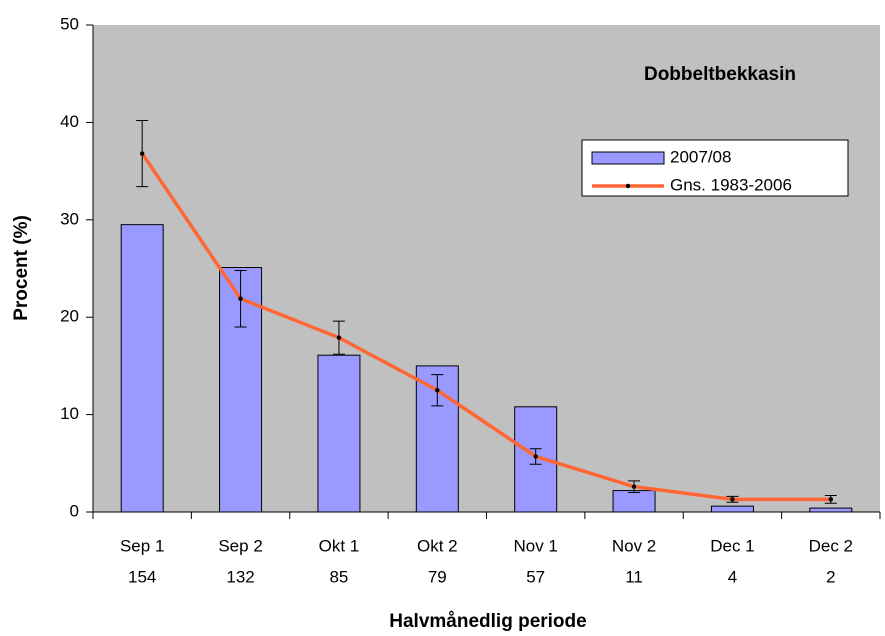 This screenshot has width=885, height=636. What do you see at coordinates (69, 218) in the screenshot?
I see `y-tick-label: 30` at bounding box center [69, 218].